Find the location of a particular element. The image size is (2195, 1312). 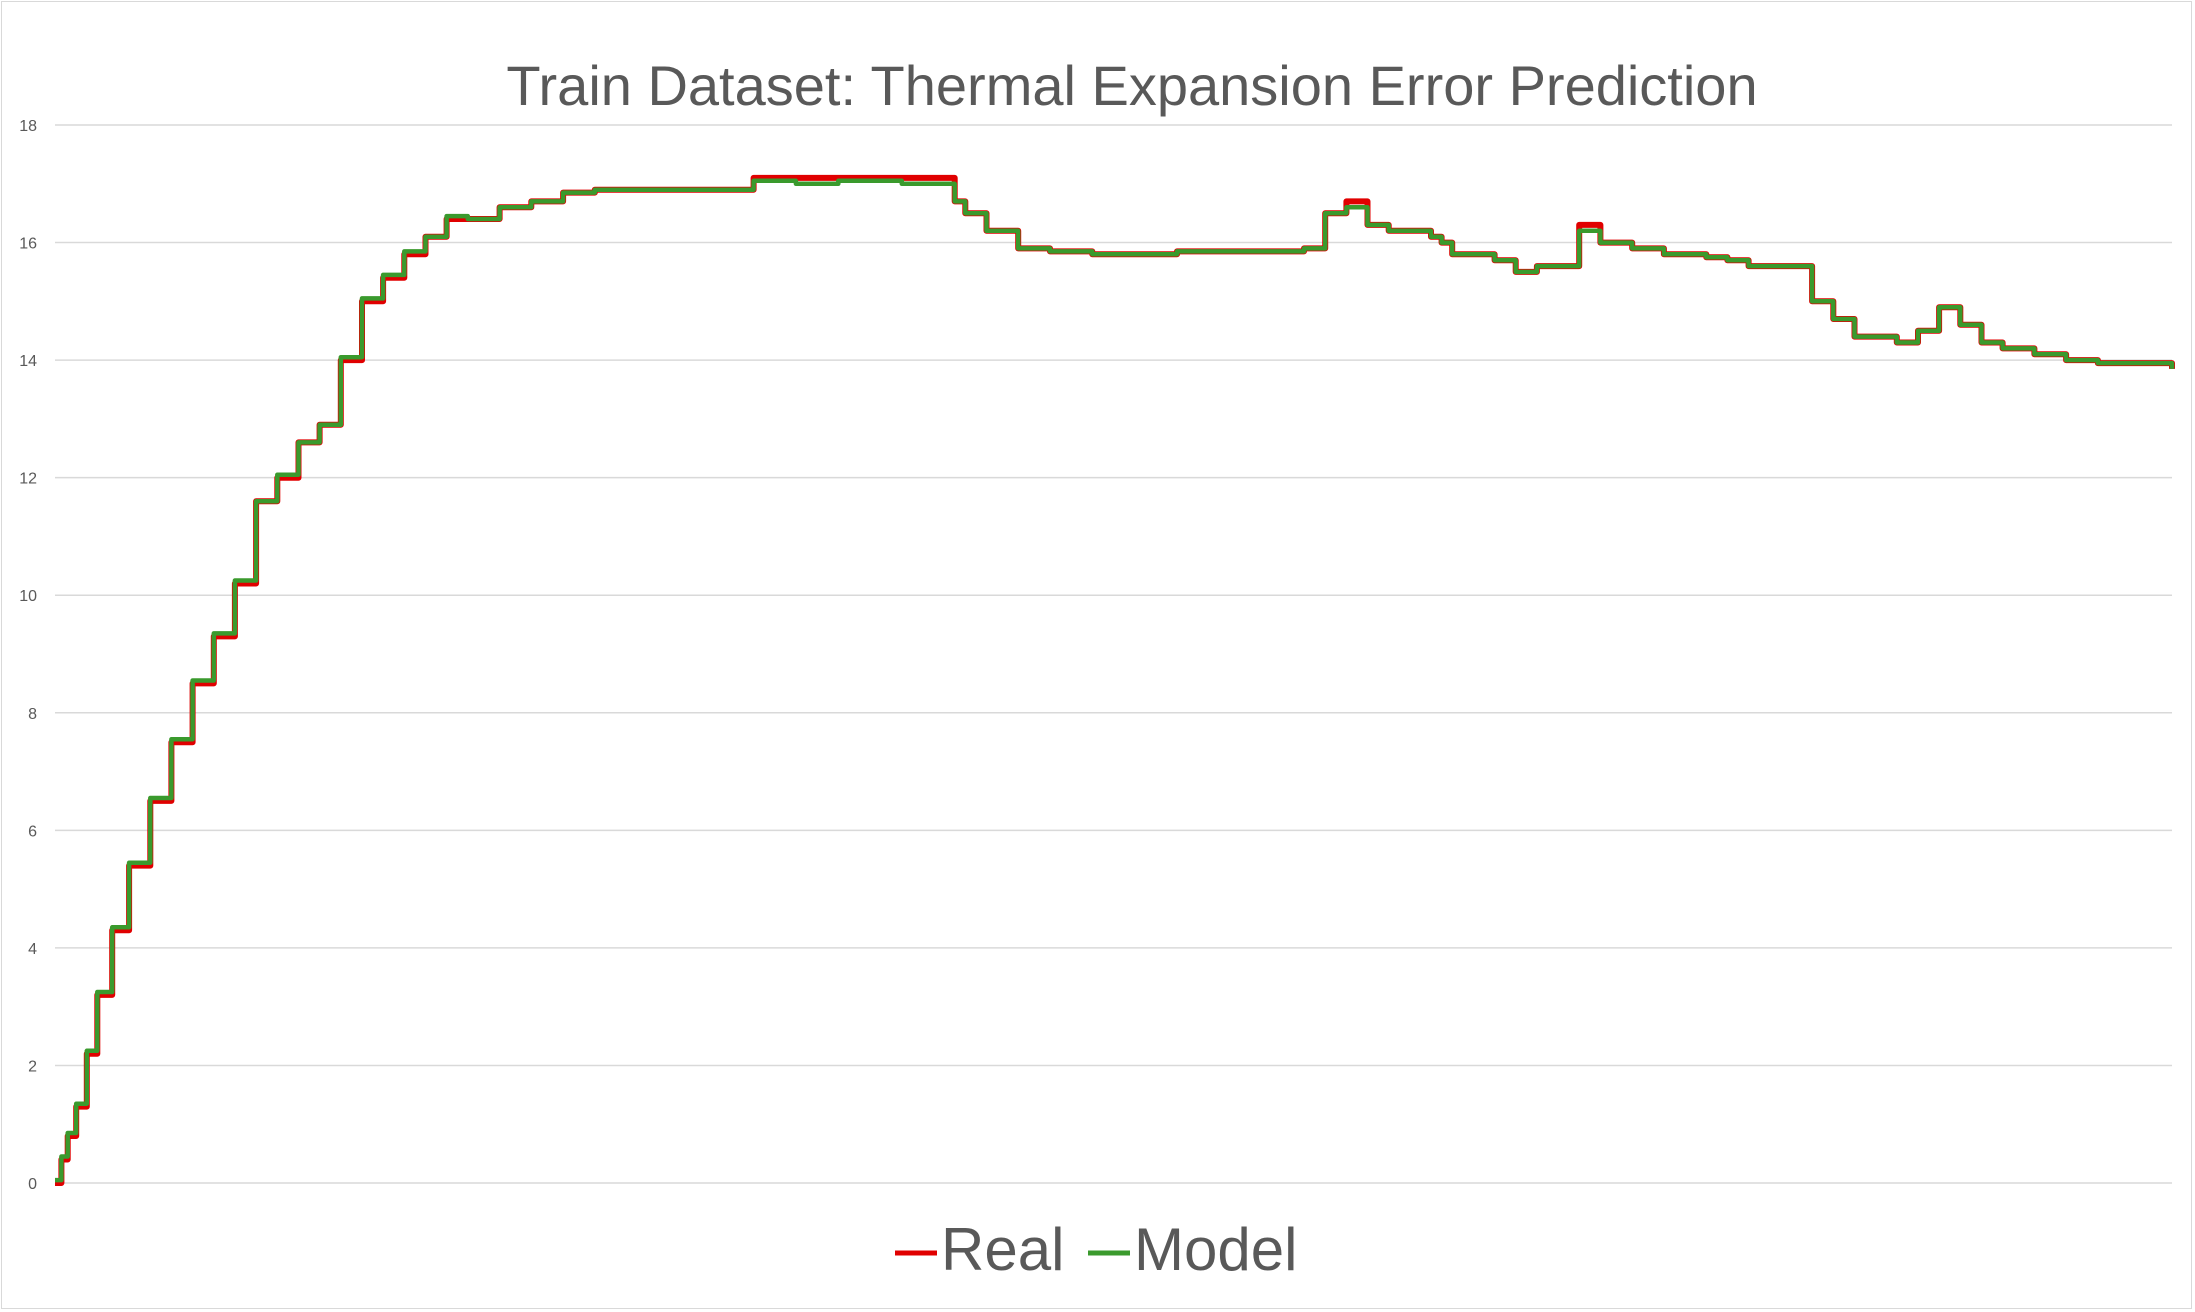

y-tick-label-8: 8 is located at coordinates (32, 714).